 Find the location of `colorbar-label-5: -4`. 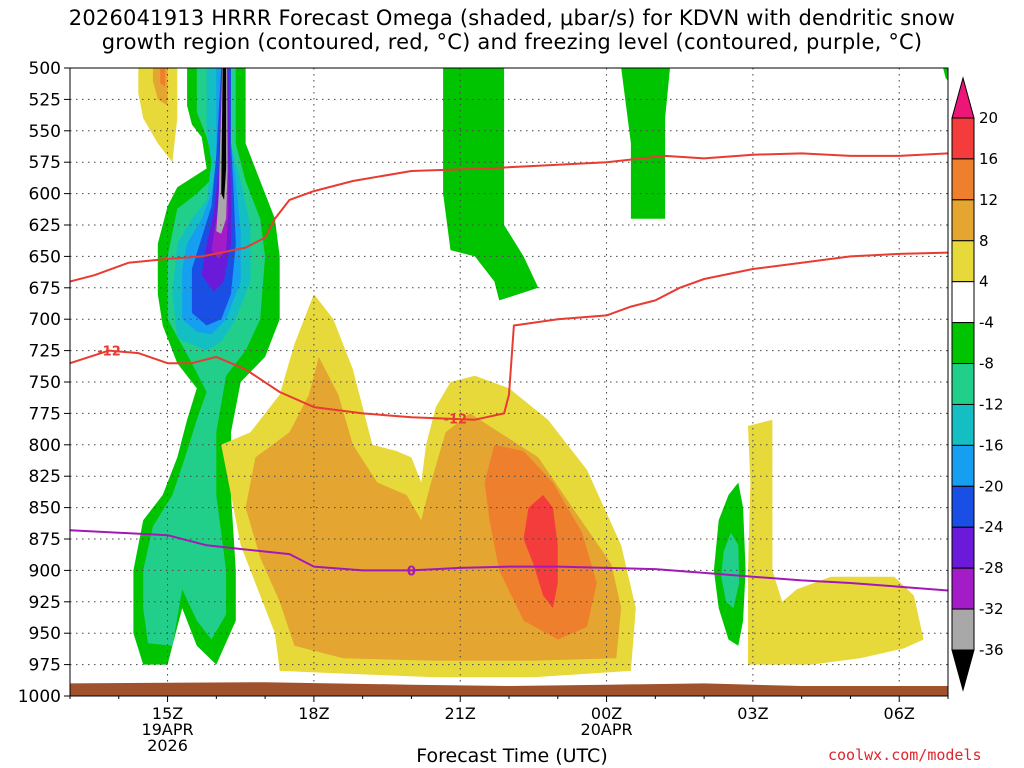

colorbar-label-5: -4 is located at coordinates (986, 323).